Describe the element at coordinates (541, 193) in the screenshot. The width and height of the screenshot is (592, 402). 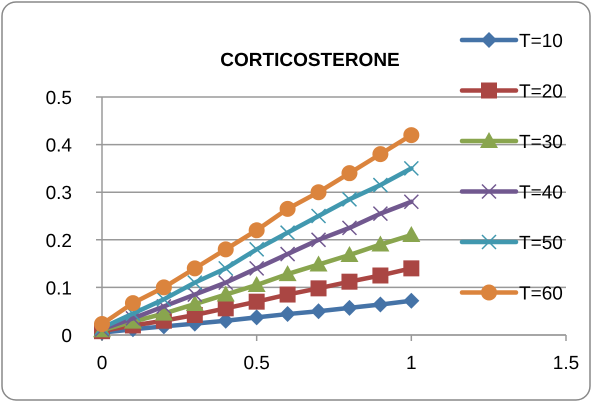
I see `legend-label: T=40` at that location.